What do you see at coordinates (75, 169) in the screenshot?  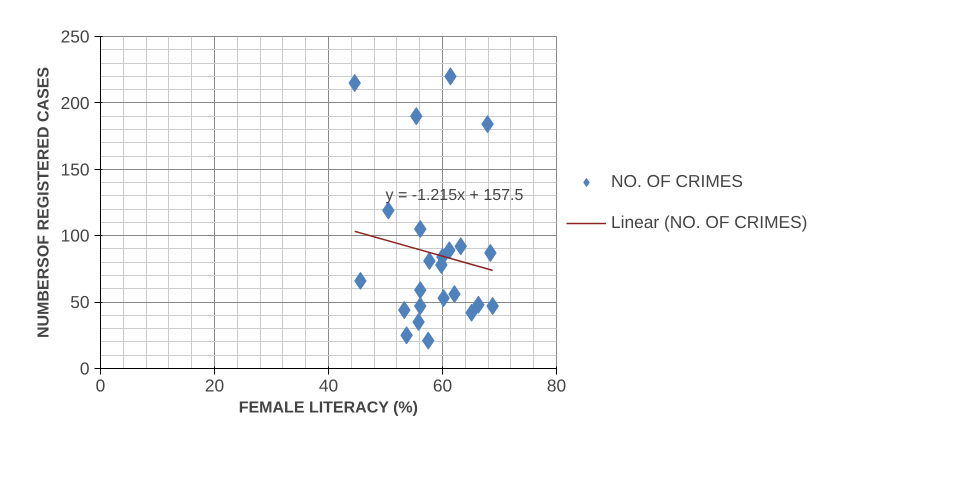 I see `y-tick-label: 150` at bounding box center [75, 169].